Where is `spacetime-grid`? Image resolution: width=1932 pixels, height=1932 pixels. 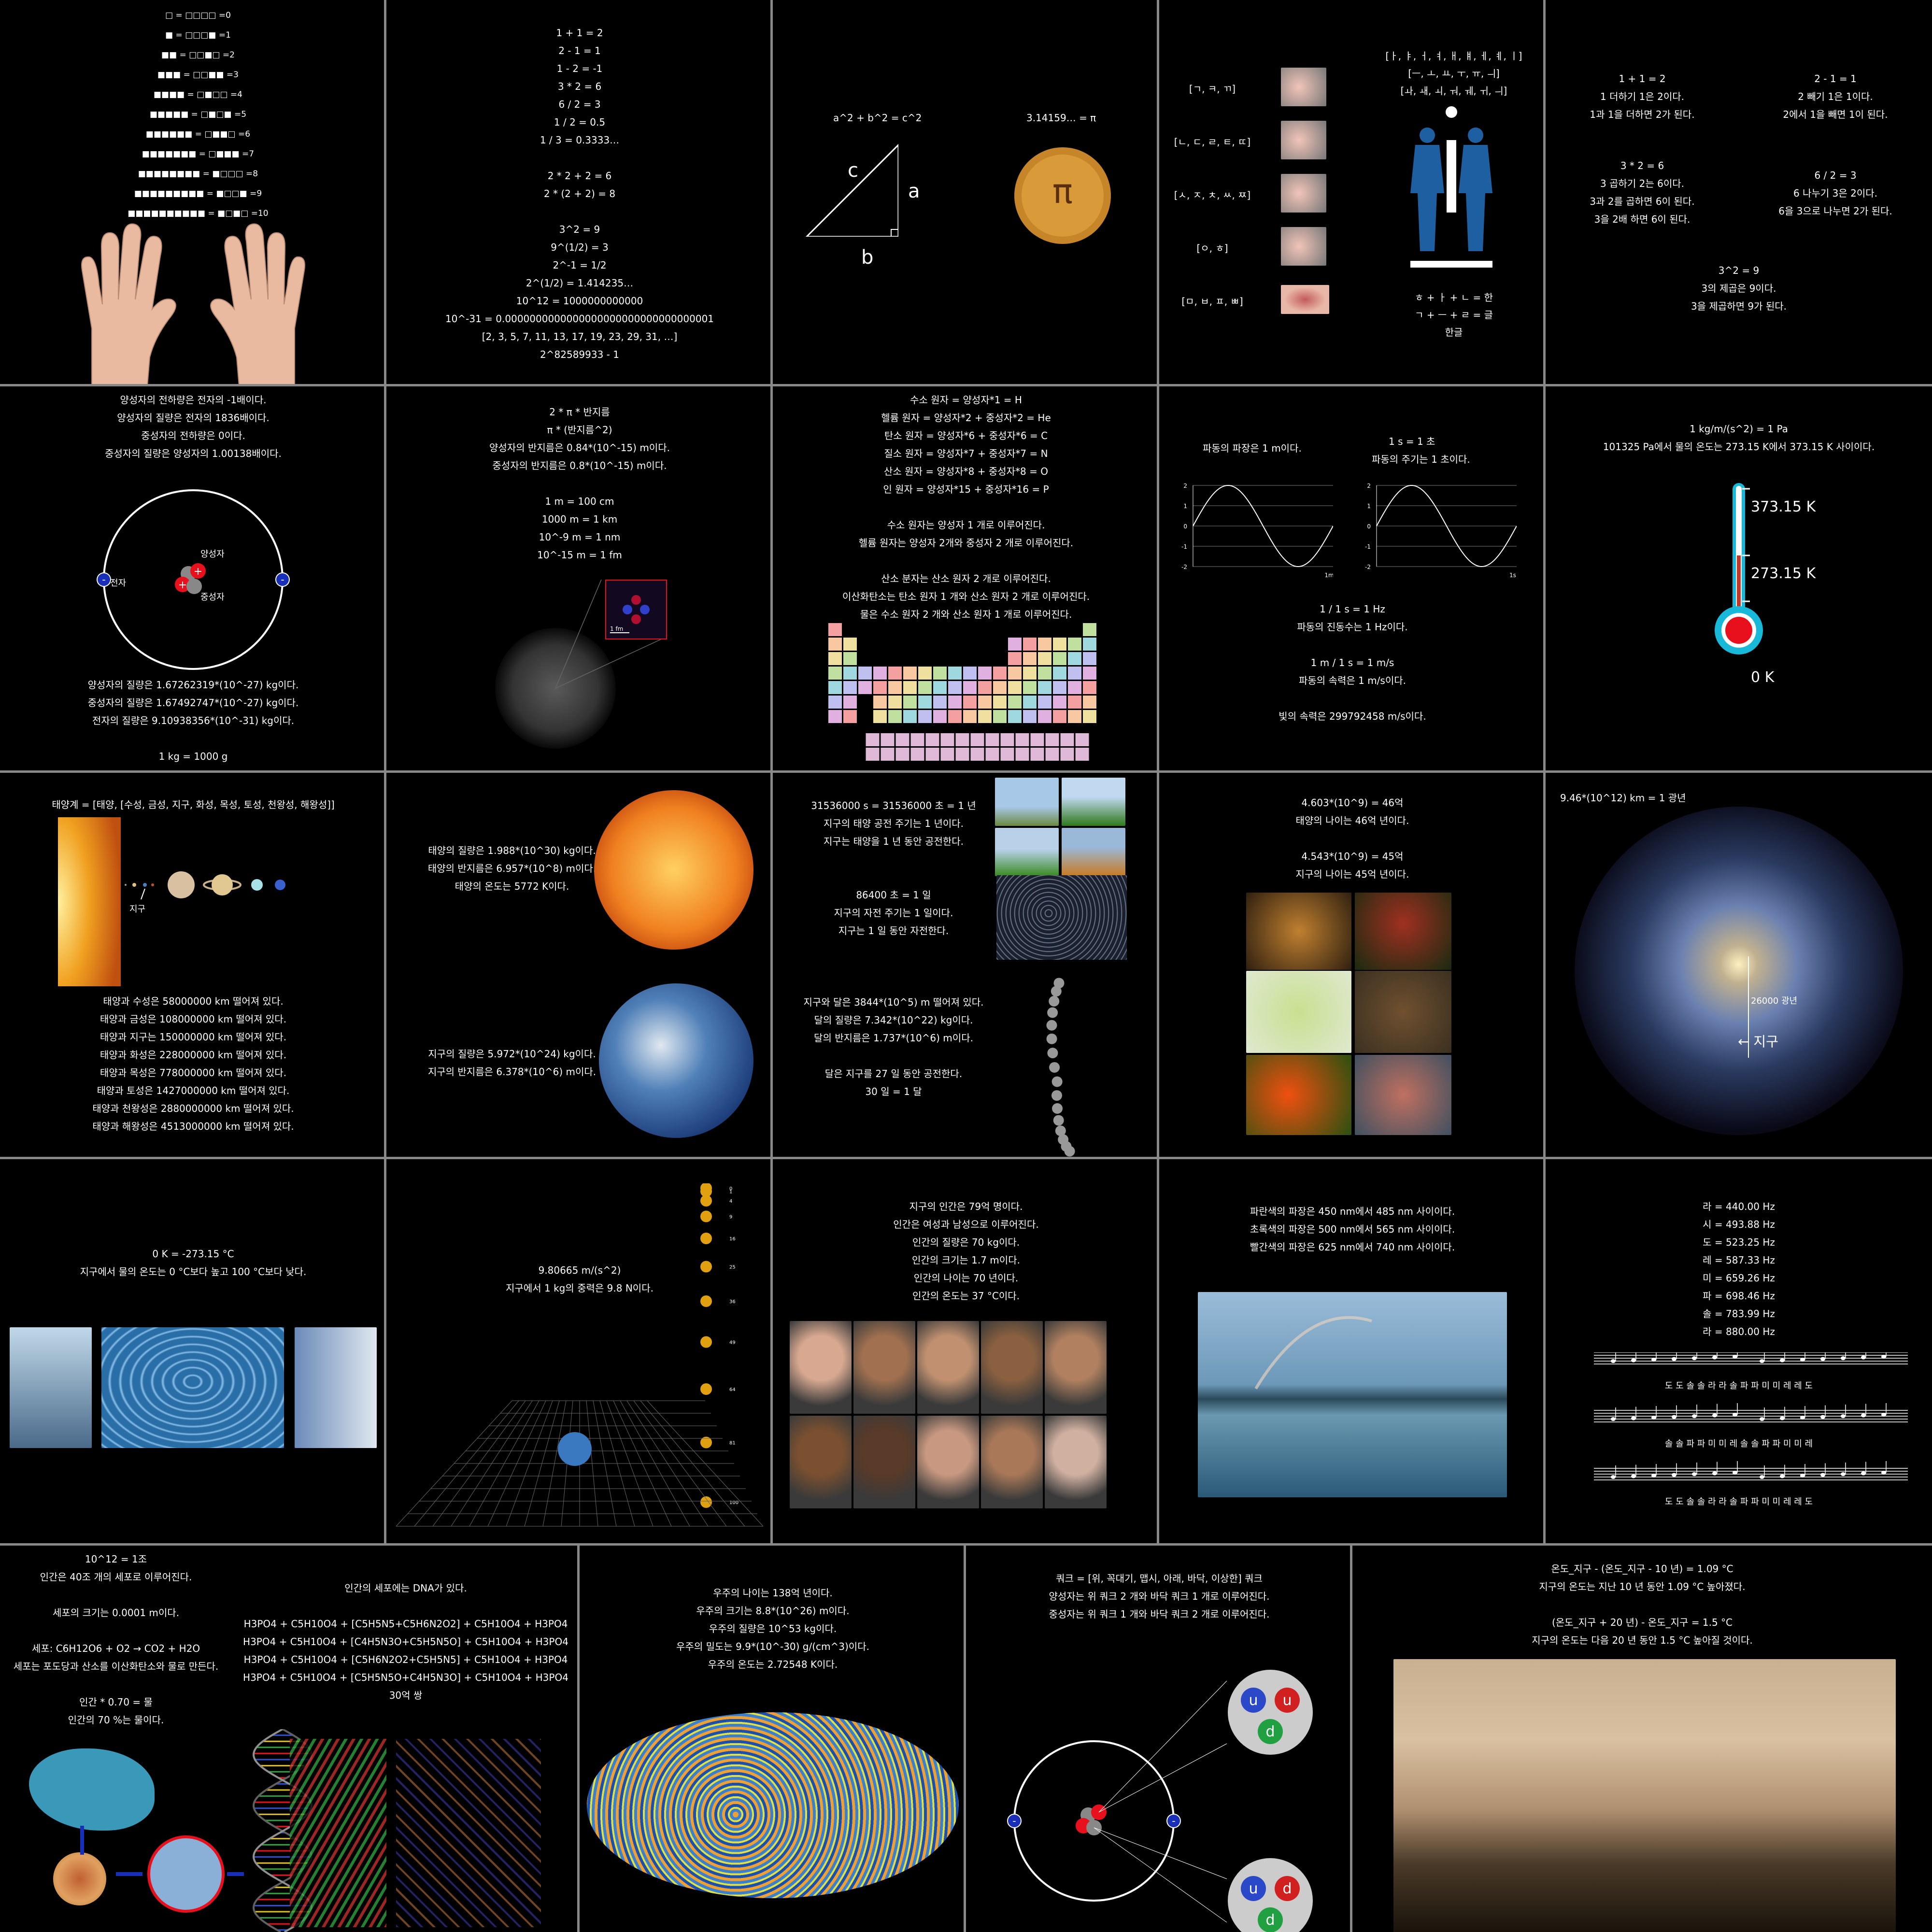
spacetime-grid is located at coordinates (580, 1463).